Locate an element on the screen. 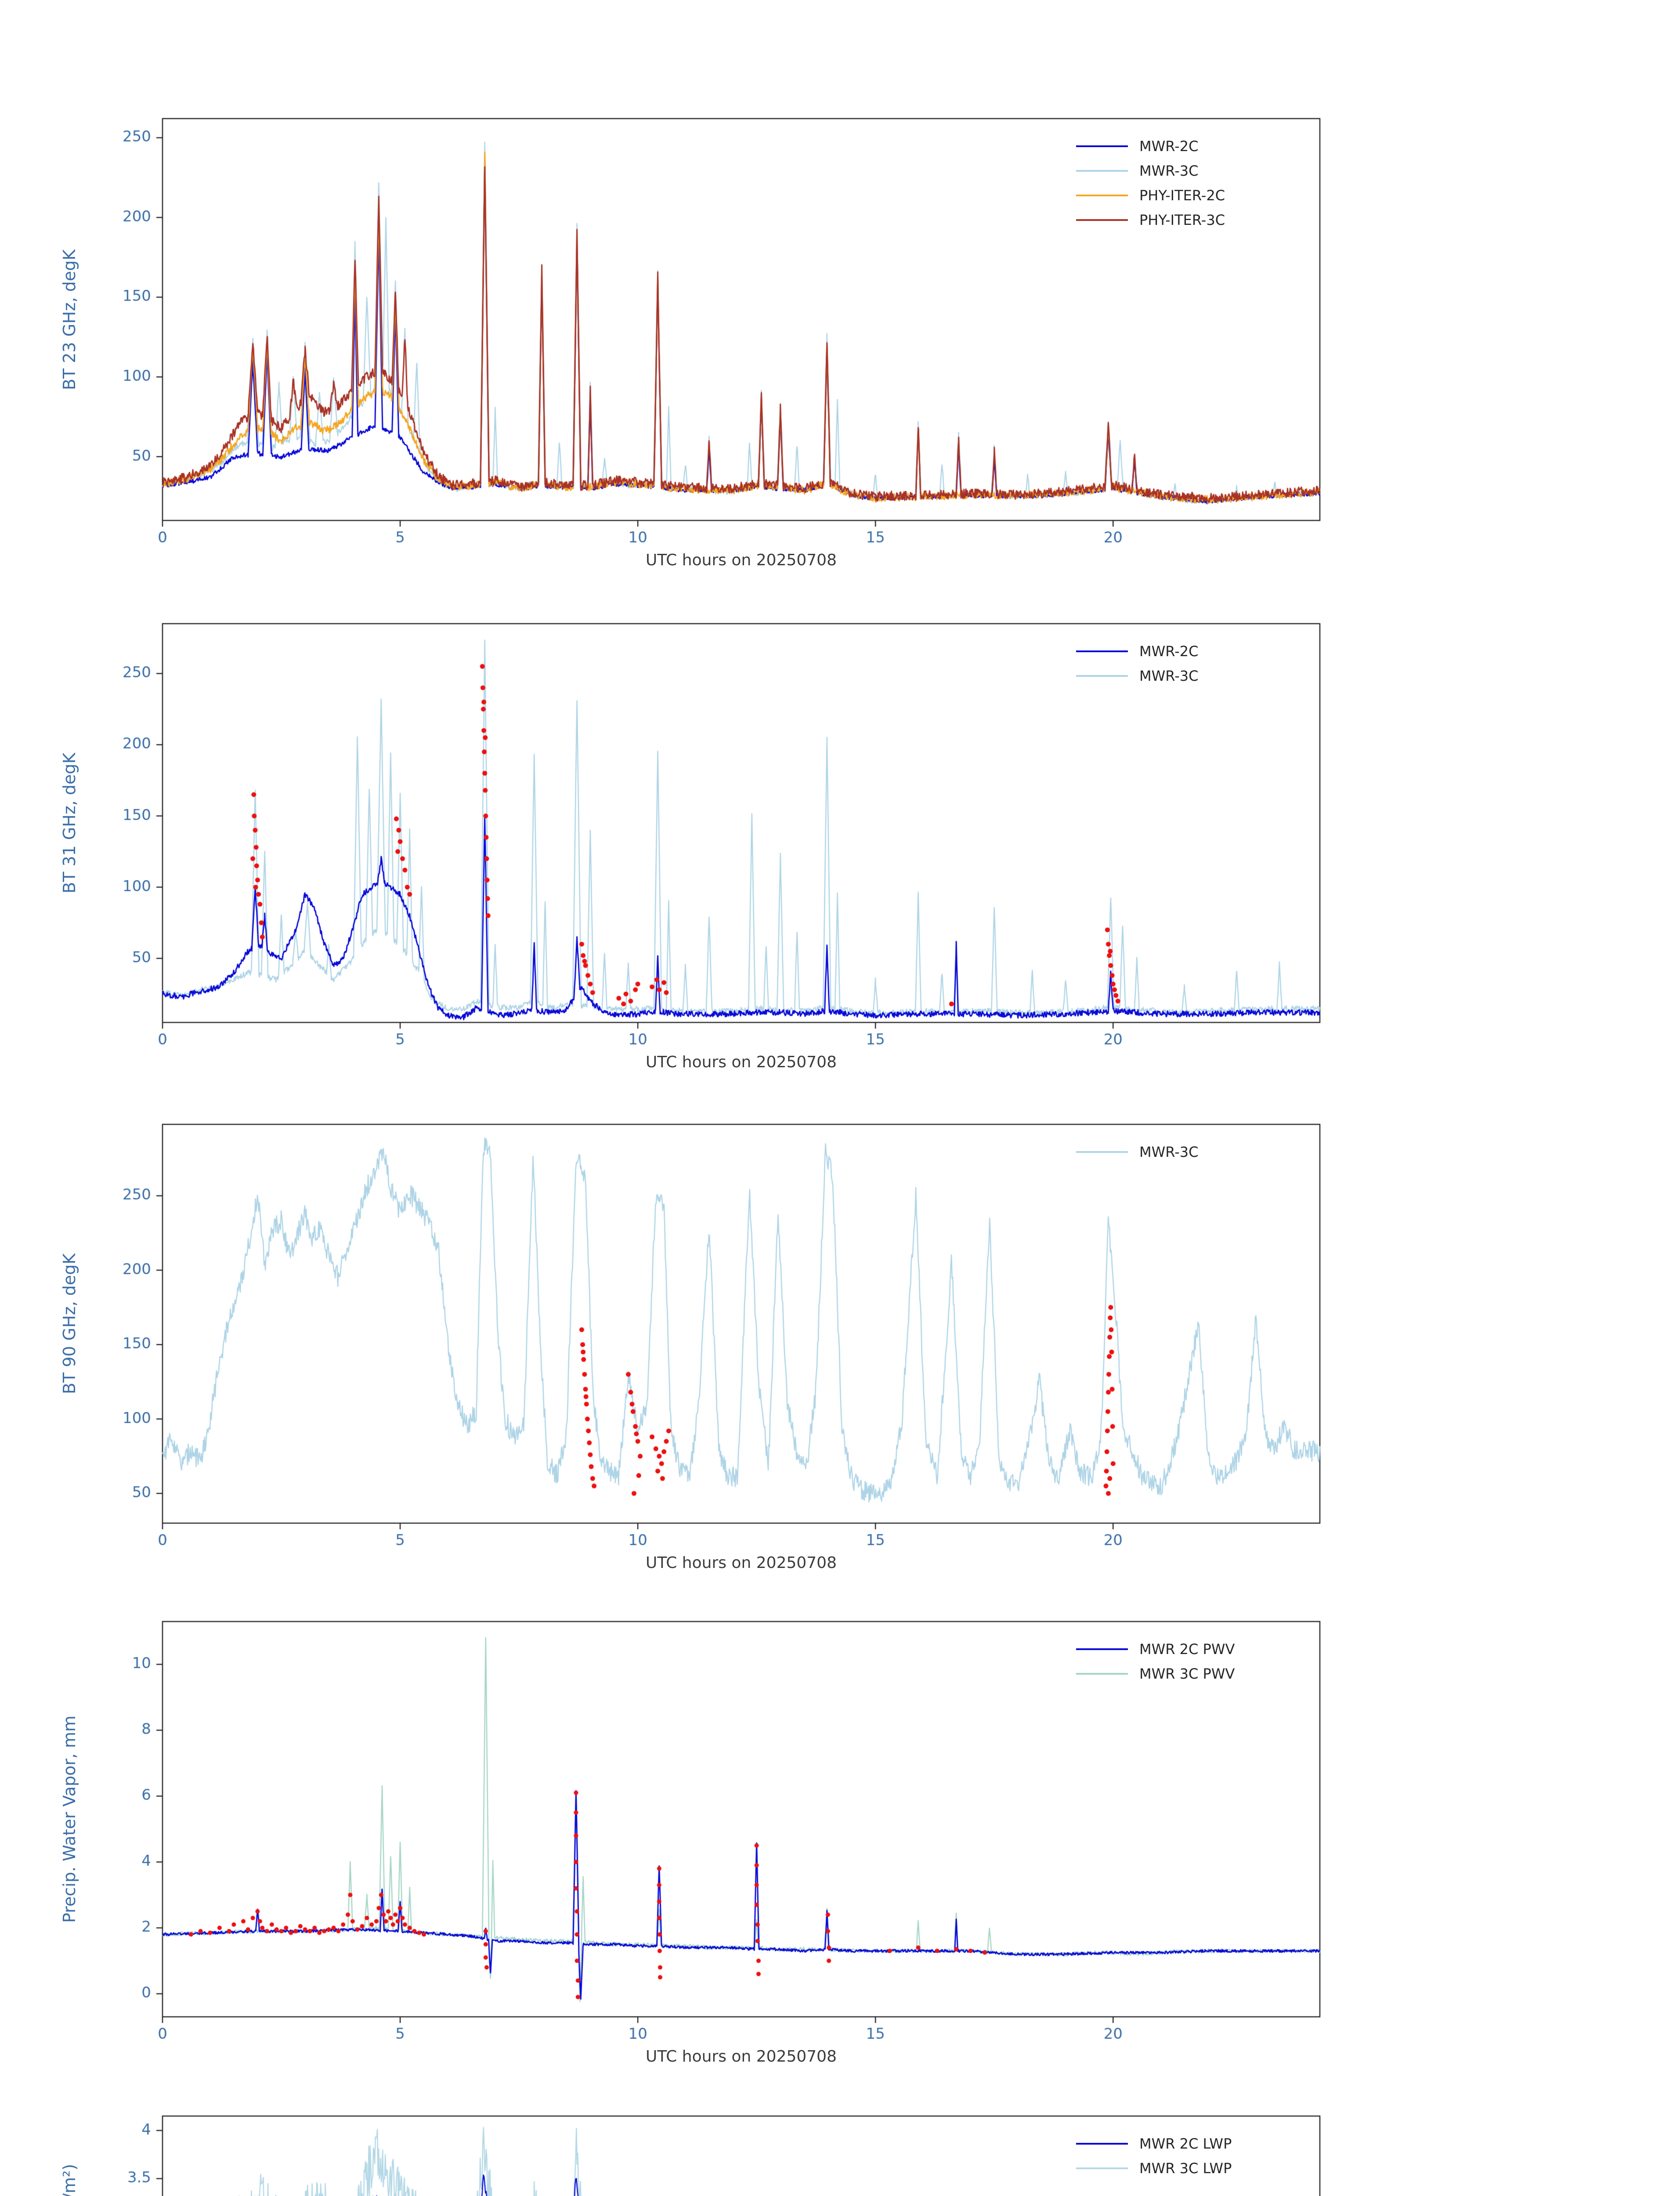  legend-entry: MWR 2C PWV is located at coordinates (1155, 1649).